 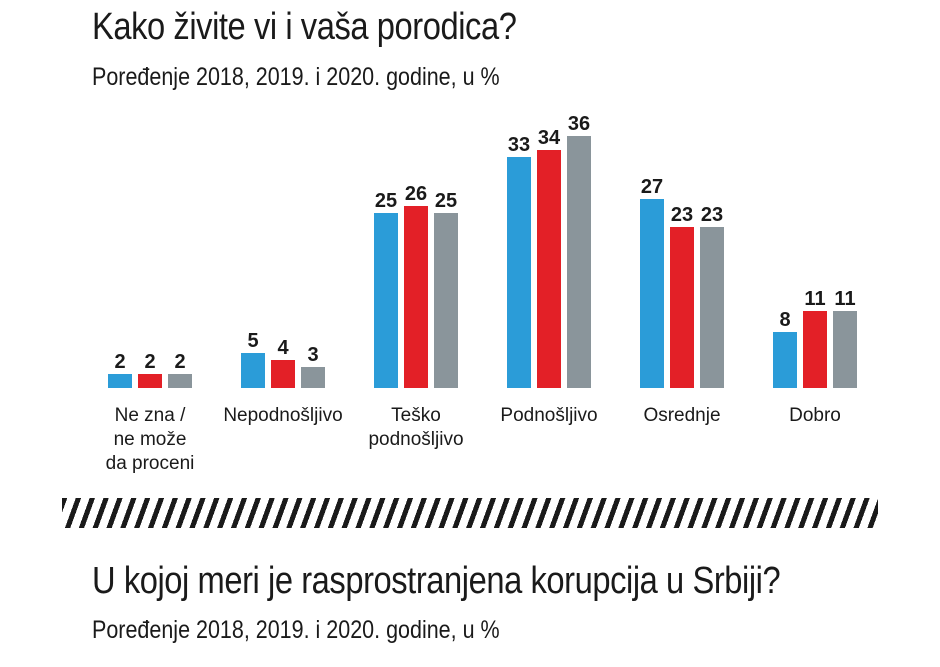 I want to click on data-label-5-1: 11, so click(x=814, y=299).